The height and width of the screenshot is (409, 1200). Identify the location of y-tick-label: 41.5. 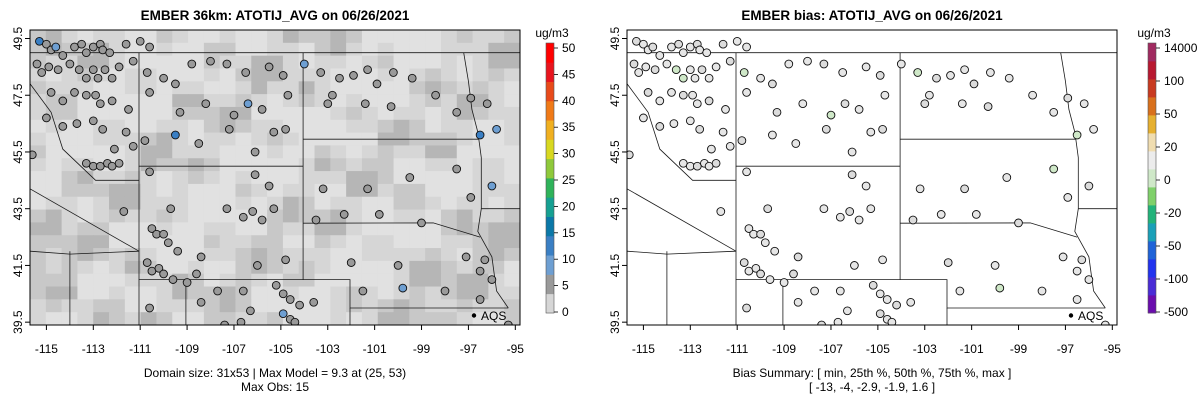
(615, 265).